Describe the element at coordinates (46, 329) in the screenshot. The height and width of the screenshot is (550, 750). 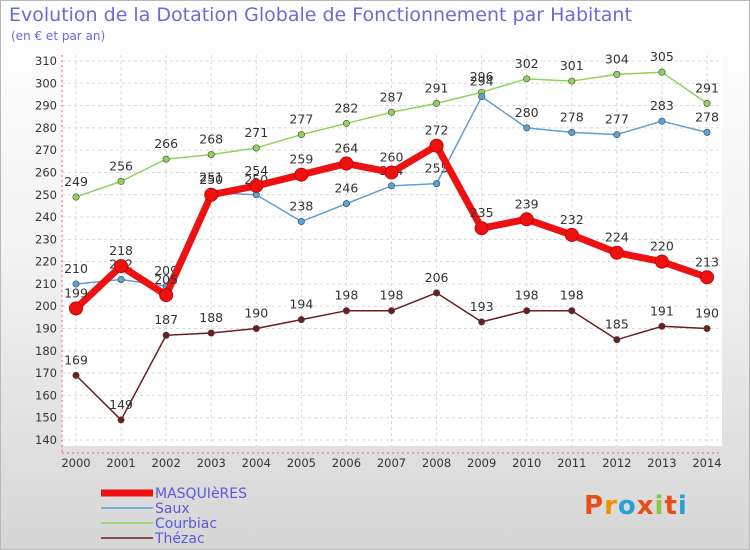
I see `y-tick-label: 190` at that location.